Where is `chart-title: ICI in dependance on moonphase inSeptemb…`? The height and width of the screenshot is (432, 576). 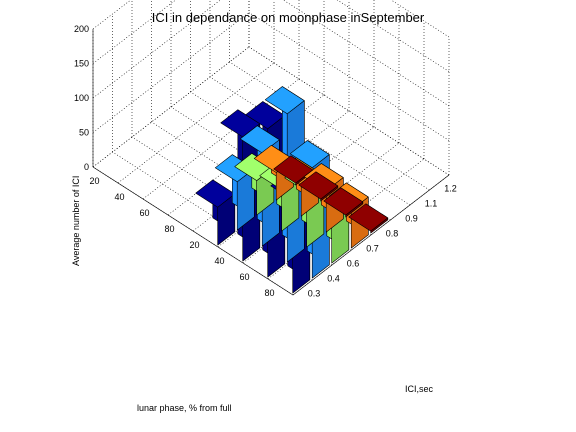 chart-title: ICI in dependance on moonphase inSeptemb… is located at coordinates (288, 17).